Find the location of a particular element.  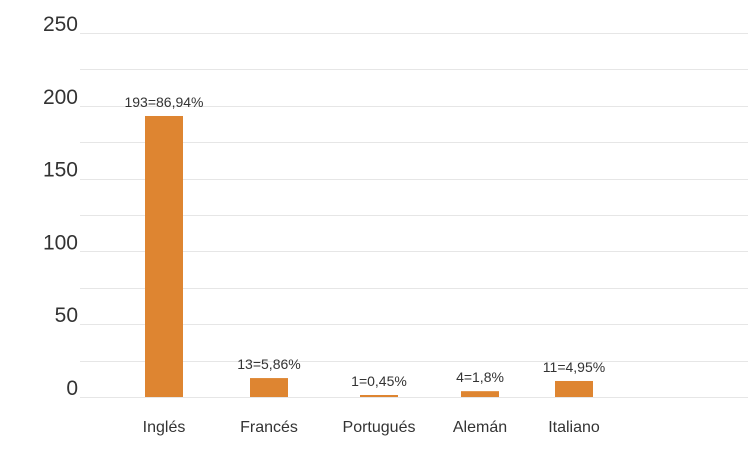

x-category-label: Alemán is located at coordinates (480, 427).